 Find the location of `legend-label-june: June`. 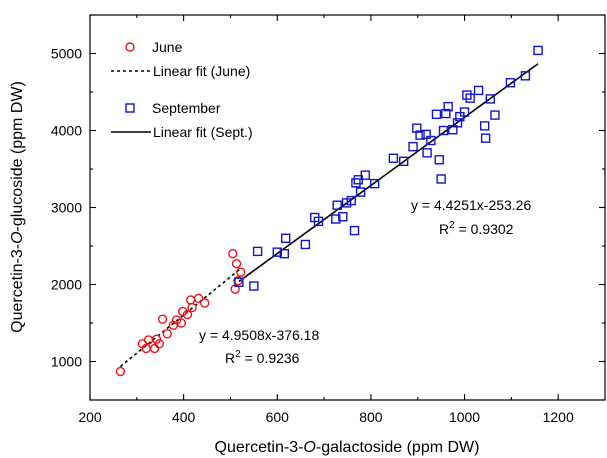

legend-label-june: June is located at coordinates (167, 47).